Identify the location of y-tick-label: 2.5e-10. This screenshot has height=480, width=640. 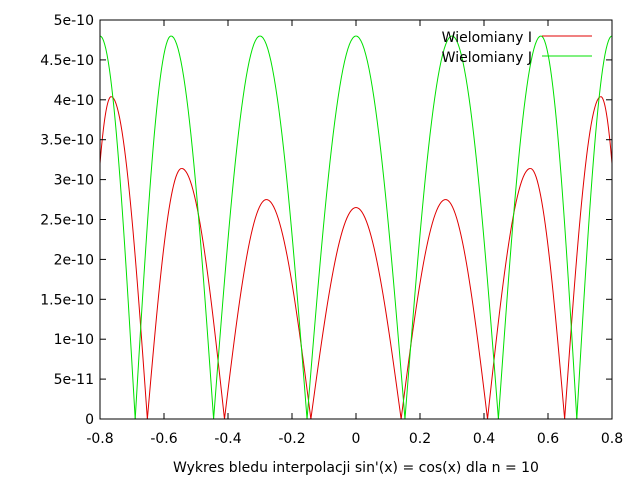
(67, 221).